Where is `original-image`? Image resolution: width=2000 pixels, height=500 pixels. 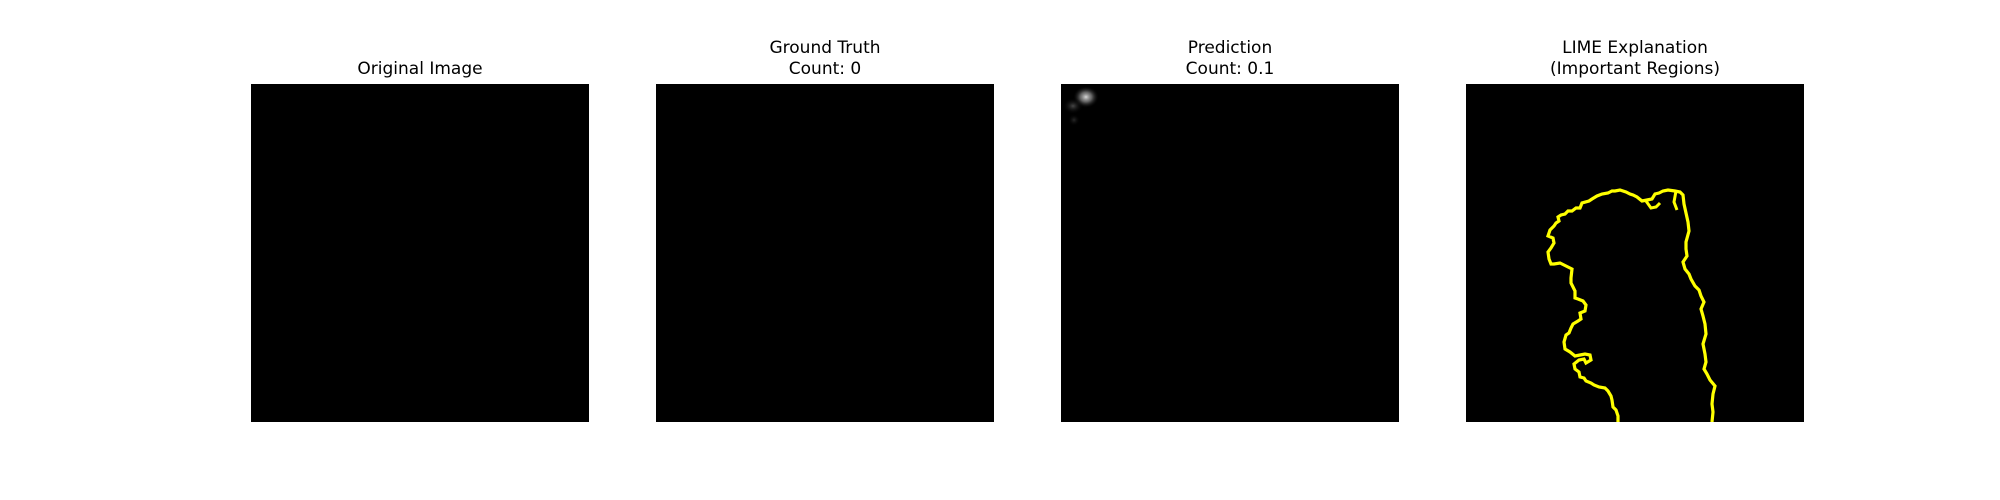 original-image is located at coordinates (420, 253).